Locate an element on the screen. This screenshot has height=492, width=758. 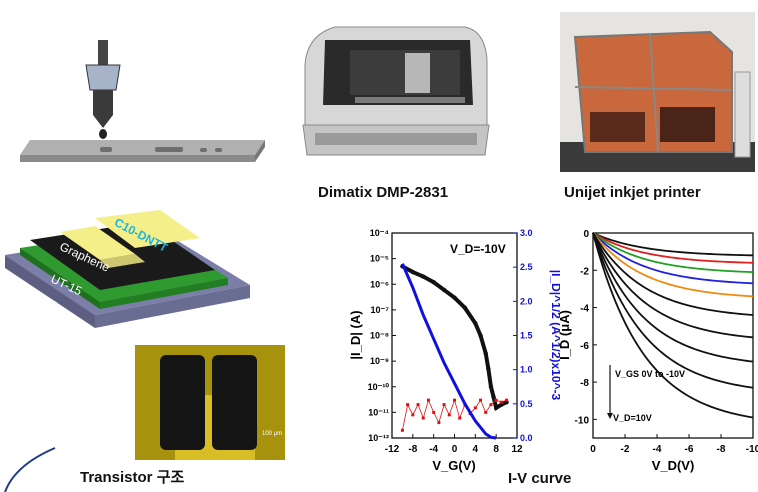
chart1-xtick-label: 0 is located at coordinates (455, 449).